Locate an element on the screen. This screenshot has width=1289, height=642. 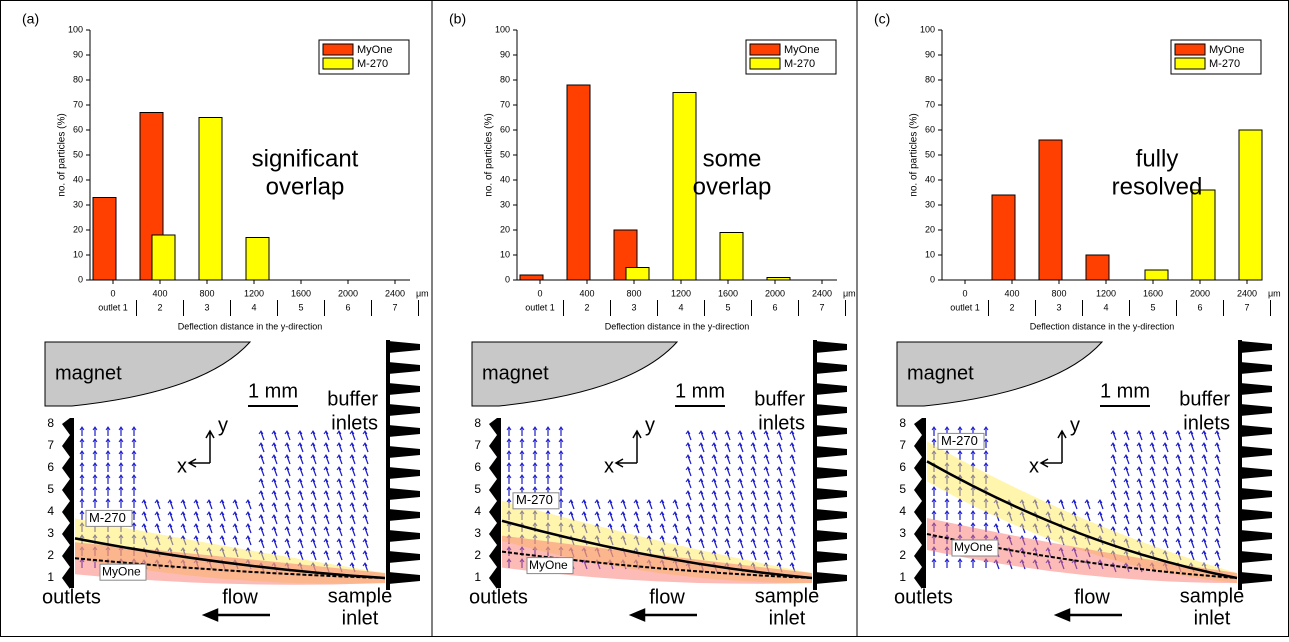
panel-label: (a) is located at coordinates (30, 19).